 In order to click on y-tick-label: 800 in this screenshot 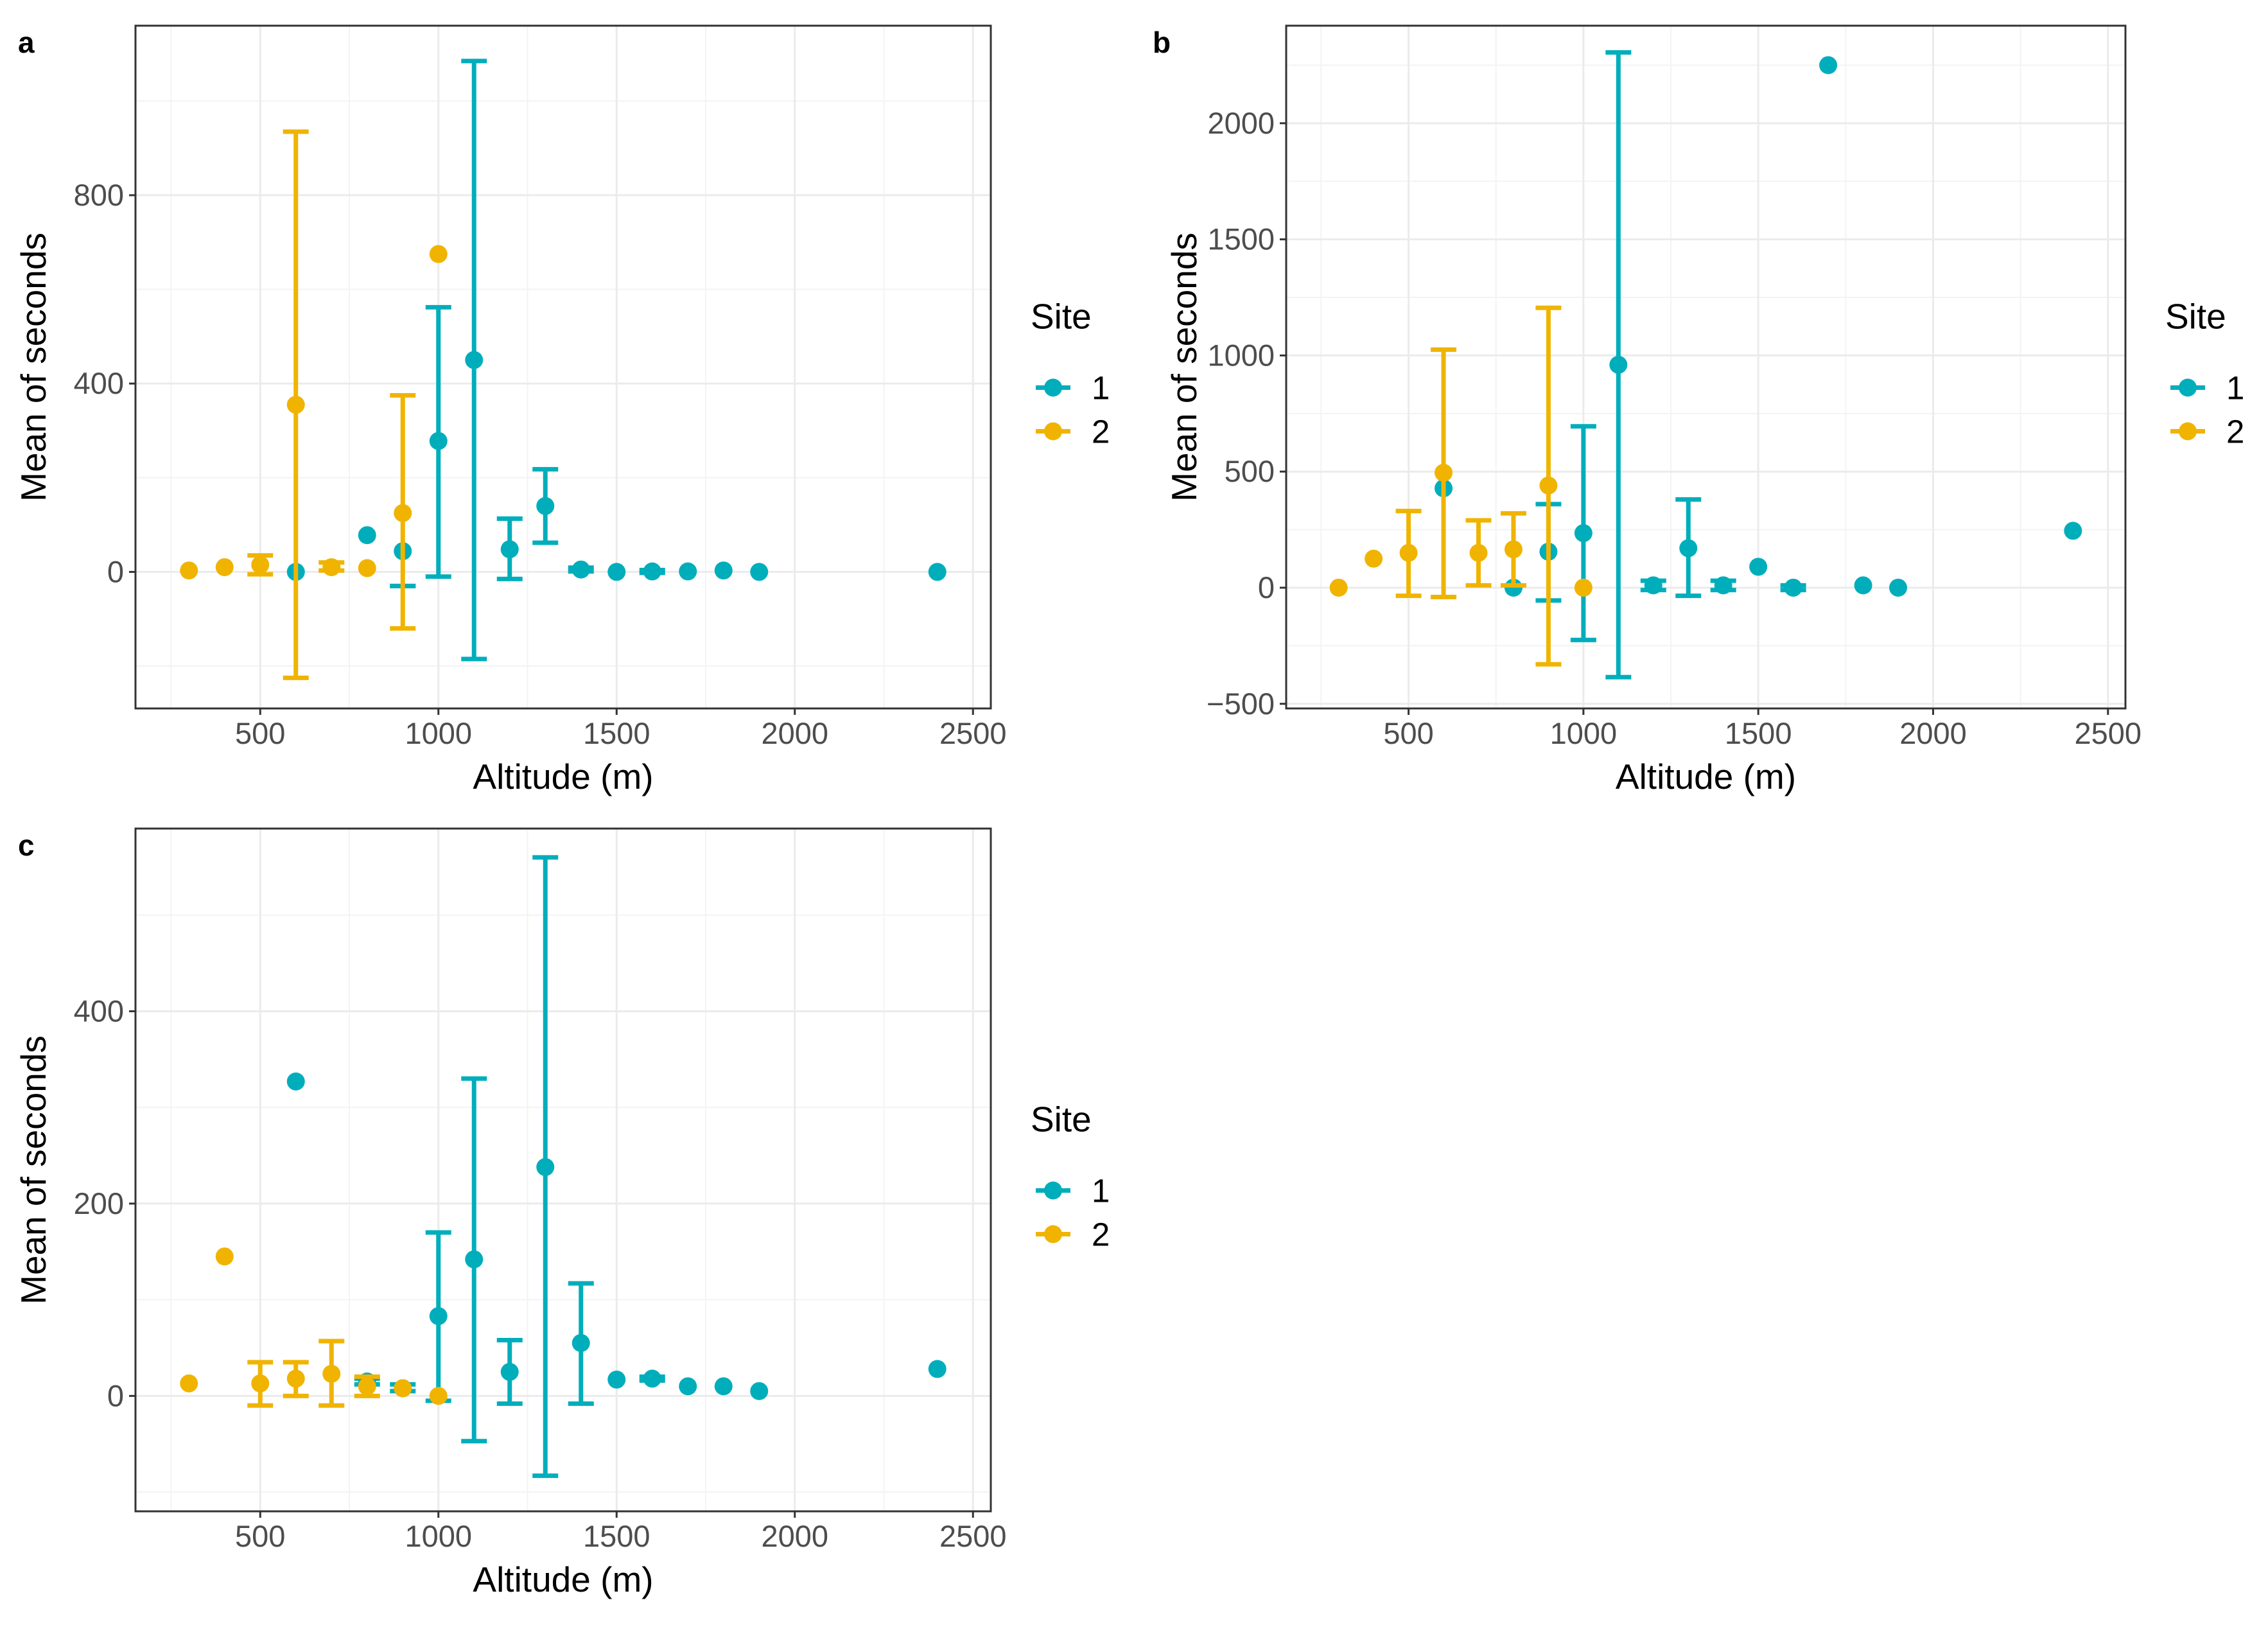, I will do `click(99, 195)`.